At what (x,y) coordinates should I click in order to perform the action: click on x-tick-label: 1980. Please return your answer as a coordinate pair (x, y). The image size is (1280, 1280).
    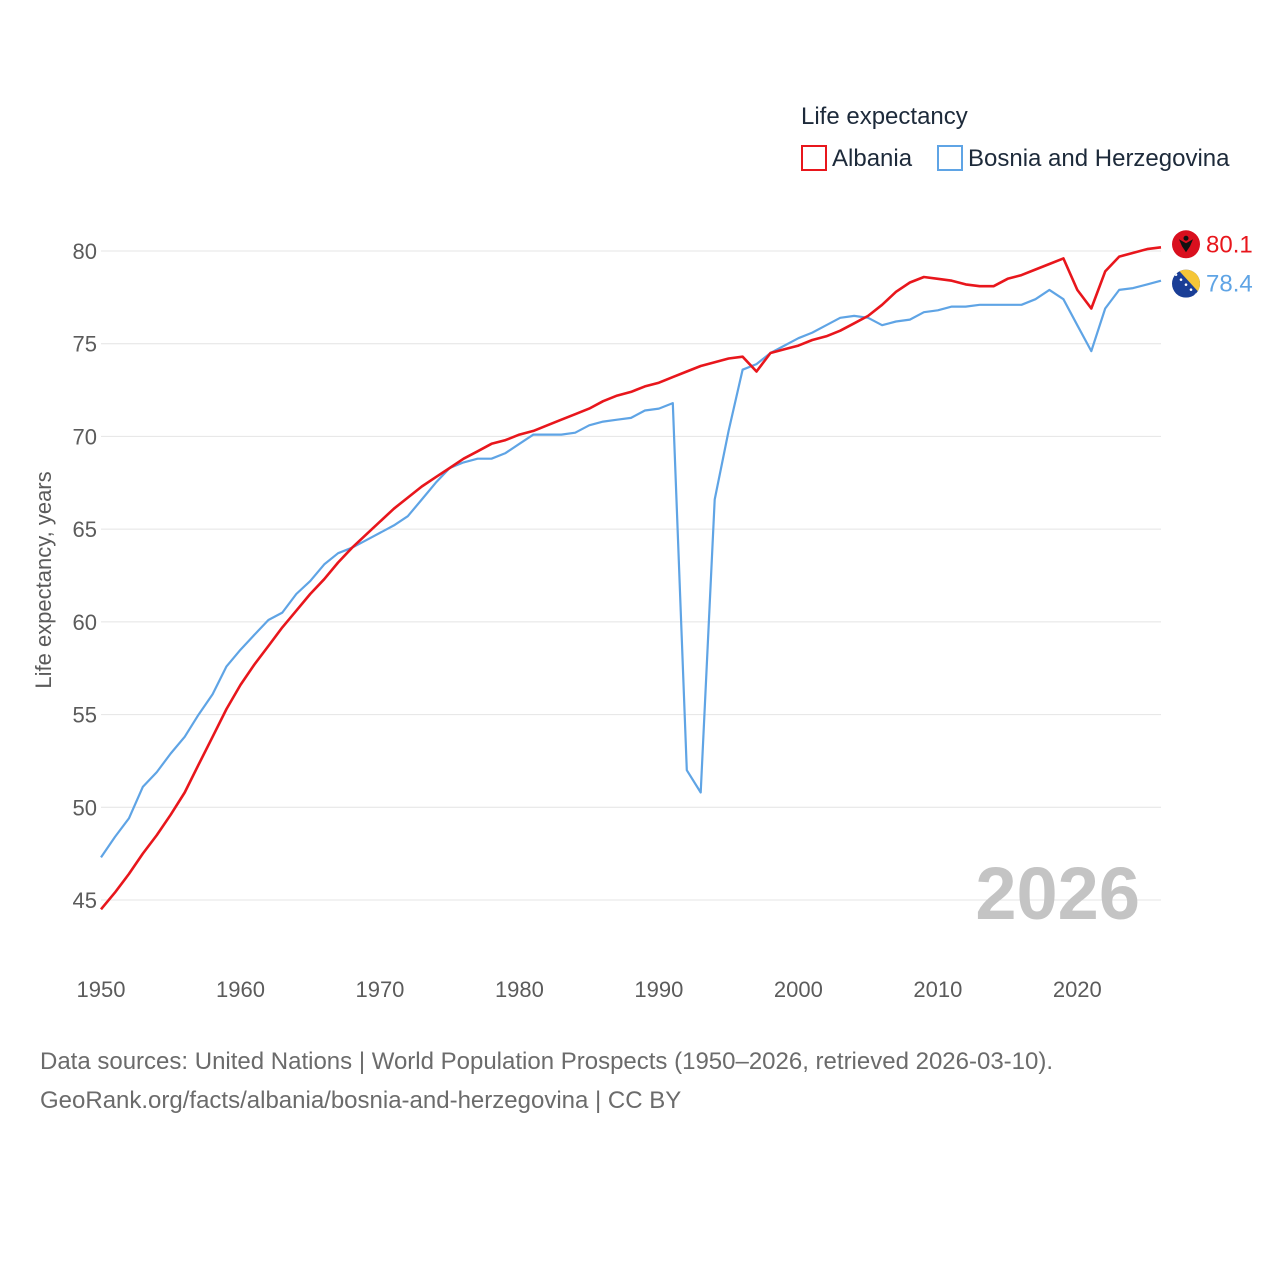
    Looking at the image, I should click on (519, 989).